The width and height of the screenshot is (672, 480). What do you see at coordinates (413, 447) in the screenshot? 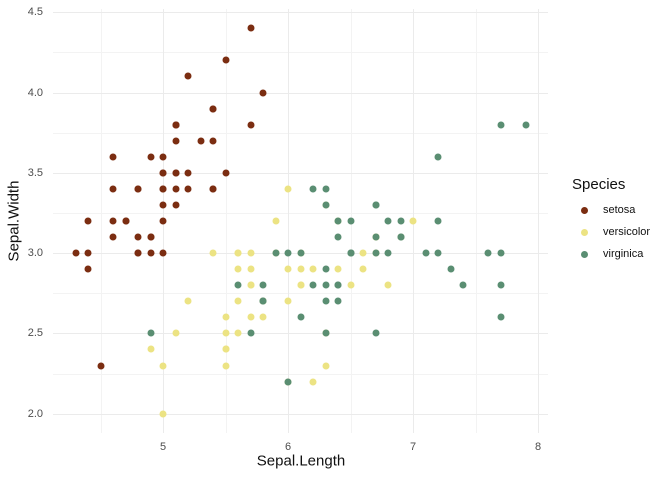
I see `x-tick-label: 7` at bounding box center [413, 447].